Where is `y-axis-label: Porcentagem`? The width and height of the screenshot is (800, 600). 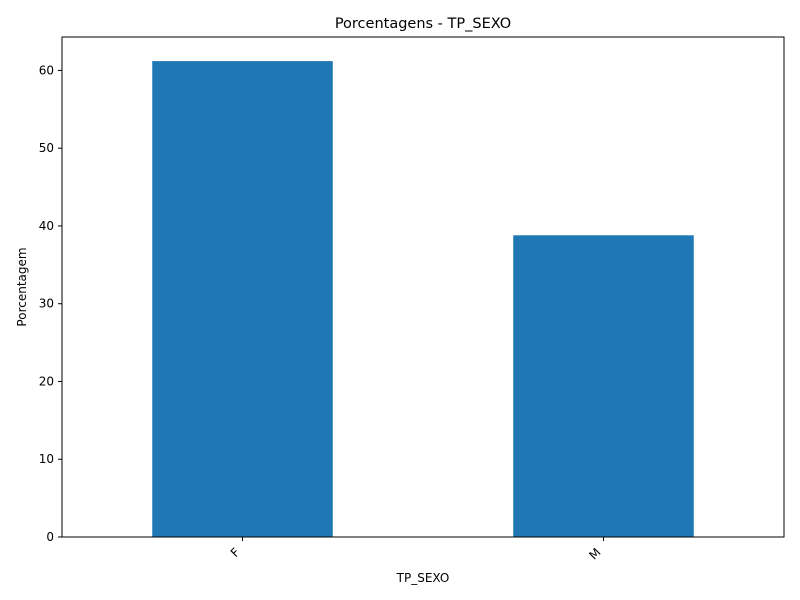 y-axis-label: Porcentagem is located at coordinates (22, 286).